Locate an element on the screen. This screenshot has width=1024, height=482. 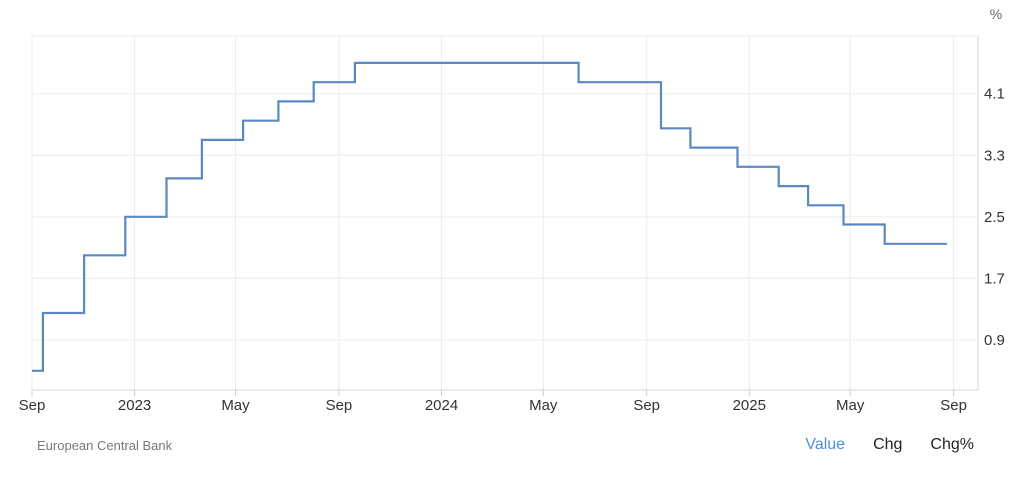
source-label: European Central Bank is located at coordinates (105, 445).